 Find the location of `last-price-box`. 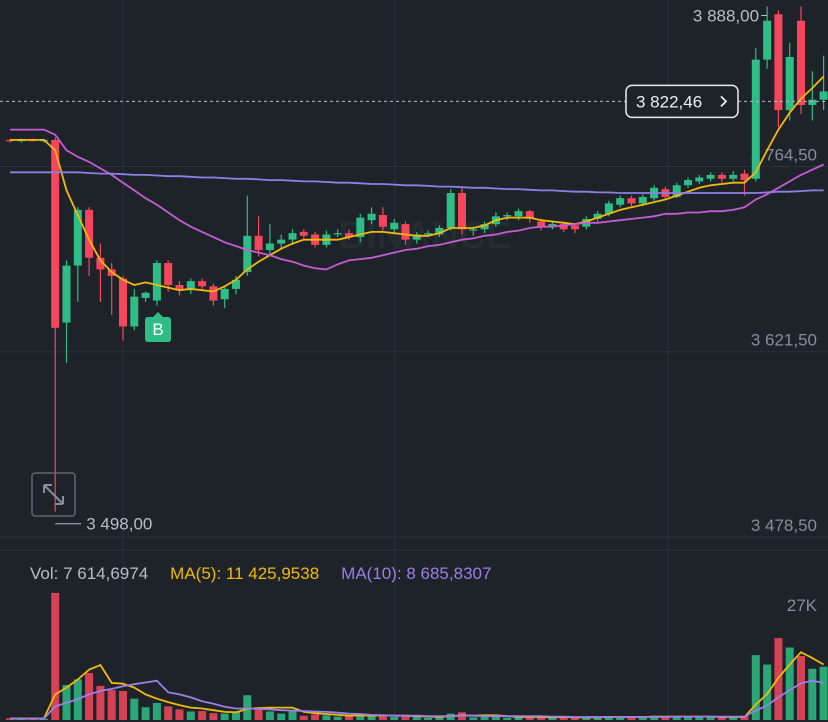

last-price-box is located at coordinates (682, 101).